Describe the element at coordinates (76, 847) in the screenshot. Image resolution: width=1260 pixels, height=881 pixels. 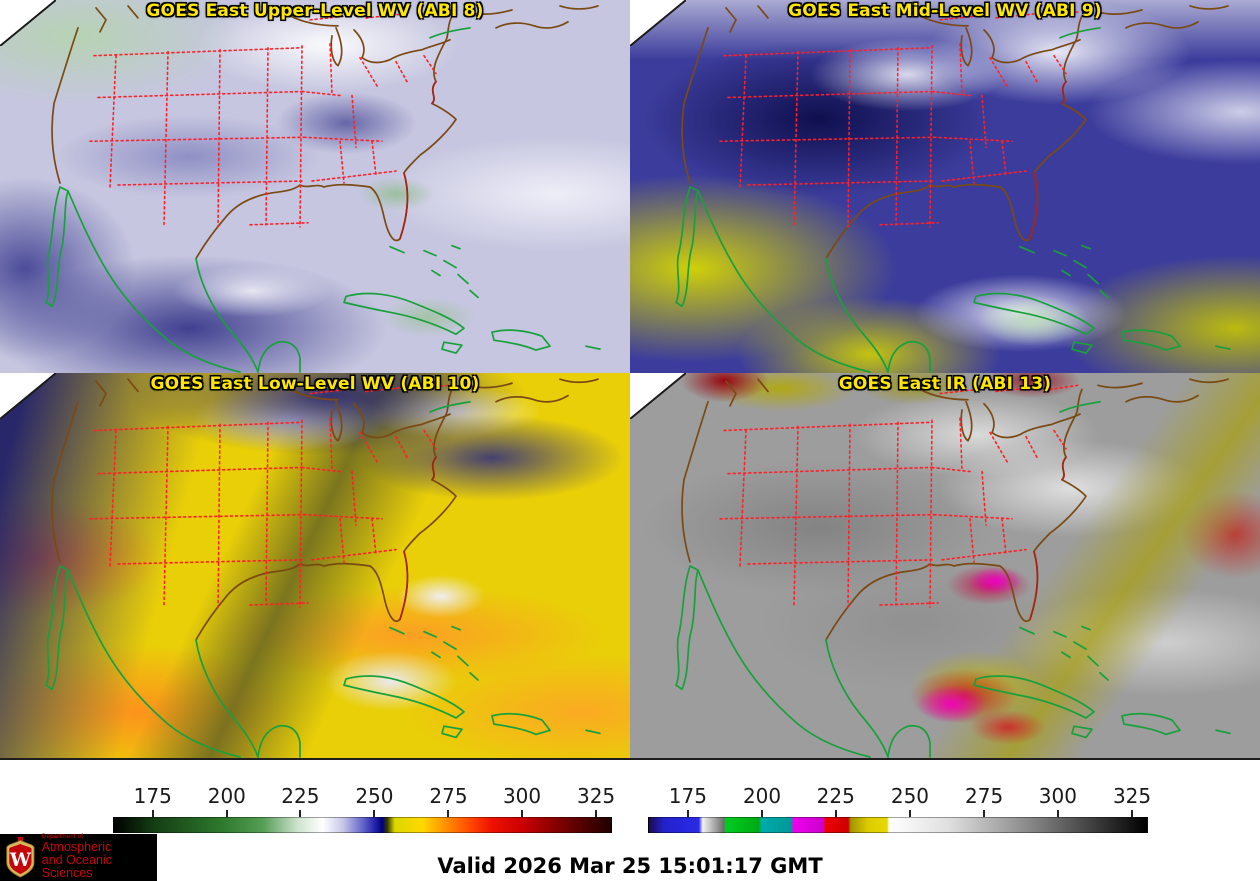
I see `logo-line-2: Atmospheric` at that location.